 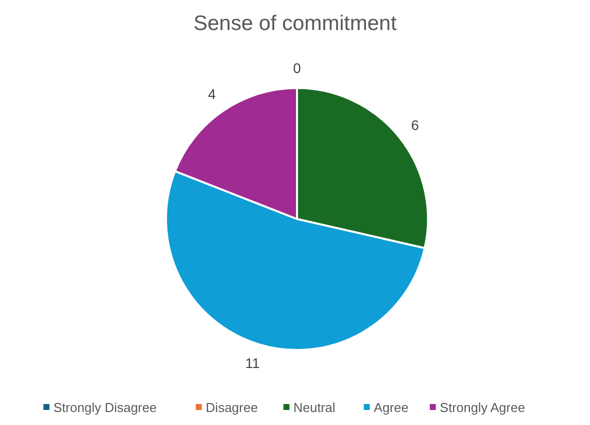 I want to click on text: 0, so click(x=297, y=68).